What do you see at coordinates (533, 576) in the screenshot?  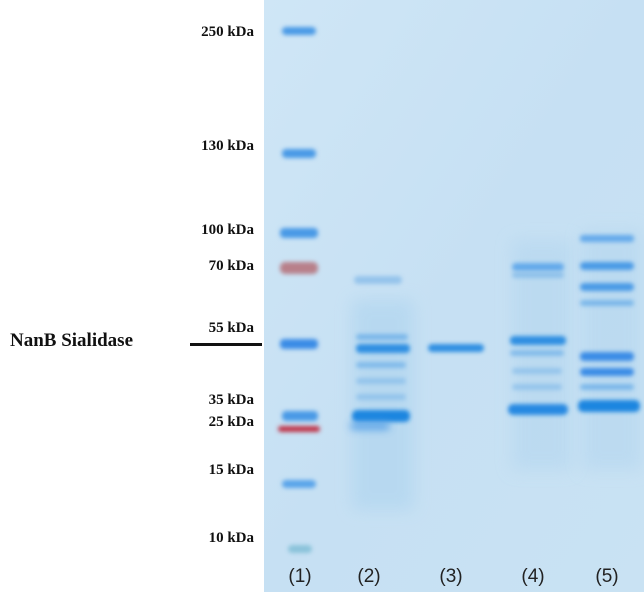 I see `lane-label-4: (4)` at bounding box center [533, 576].